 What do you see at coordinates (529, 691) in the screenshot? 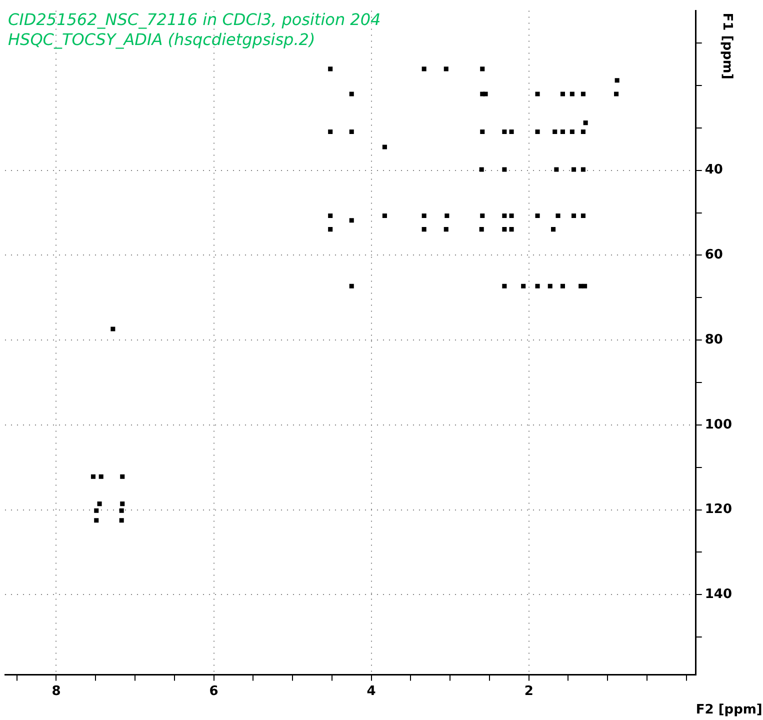
I see `x-tick-label: 2` at bounding box center [529, 691].